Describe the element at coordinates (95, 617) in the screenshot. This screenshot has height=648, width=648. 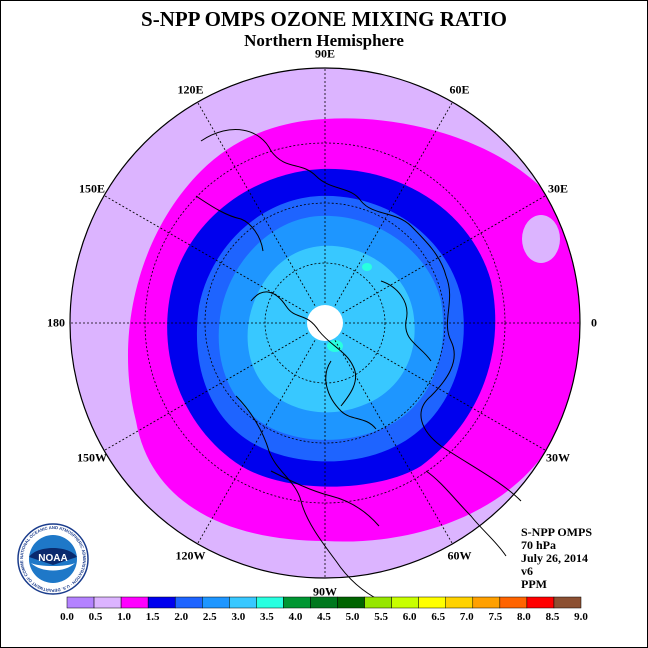
I see `colorbar-tick-label: 0.5` at that location.